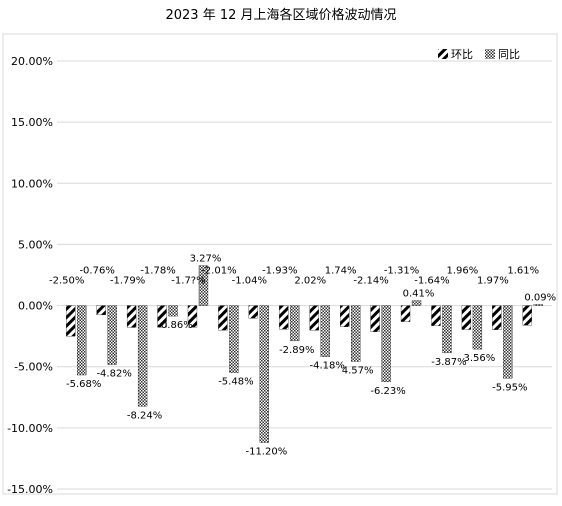  What do you see at coordinates (463, 271) in the screenshot?
I see `data-label-mom: 1.96%` at bounding box center [463, 271].